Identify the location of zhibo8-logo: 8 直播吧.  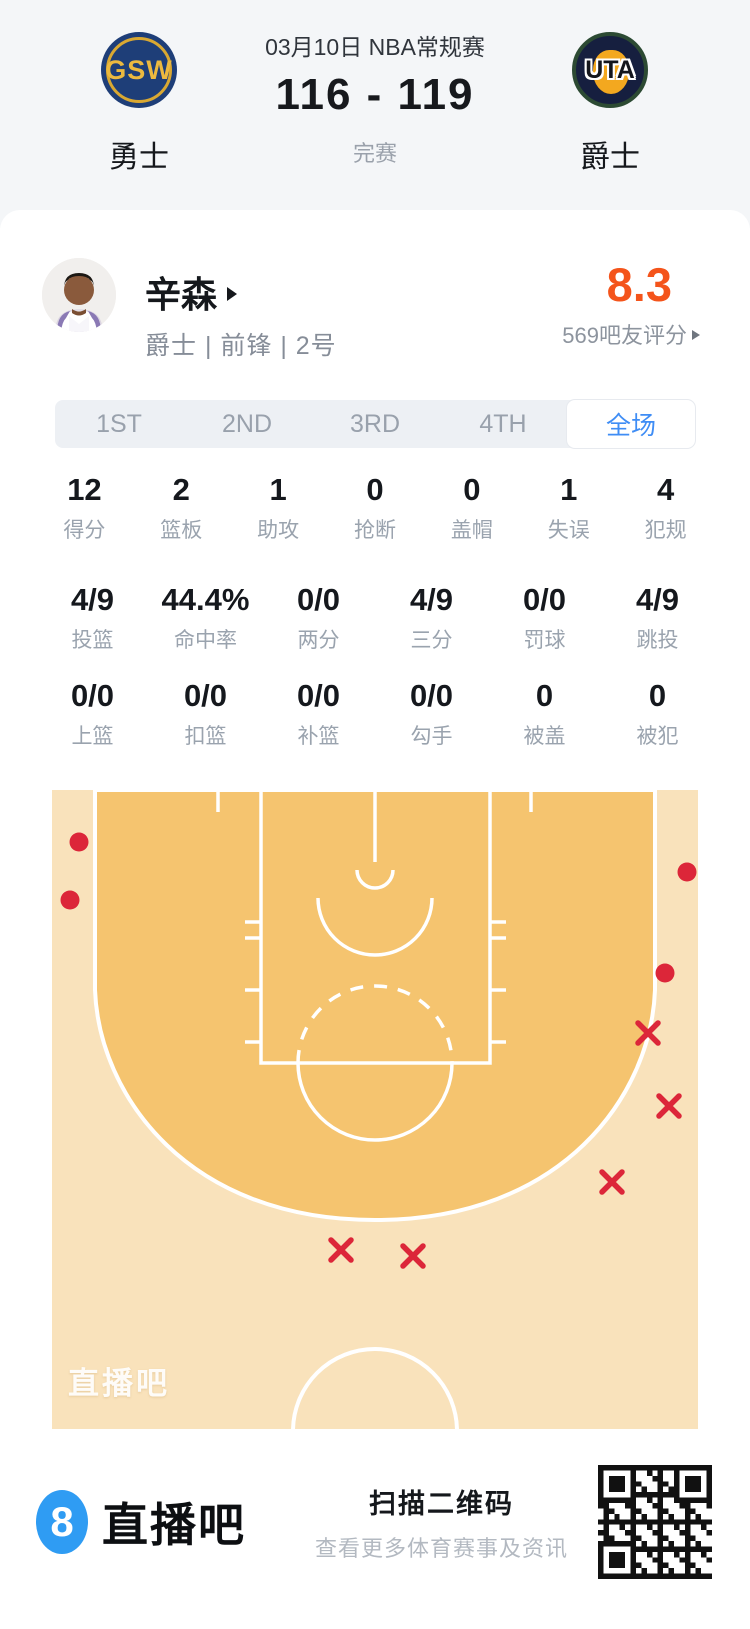
(141, 1522).